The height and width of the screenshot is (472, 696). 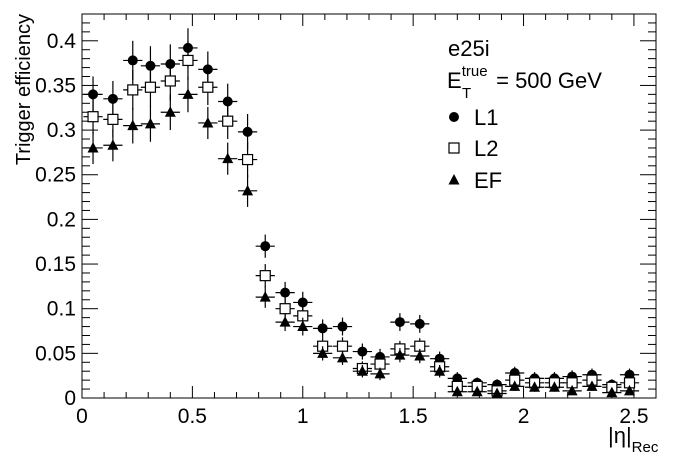 I want to click on annotation-line2-main: E, so click(x=454, y=80).